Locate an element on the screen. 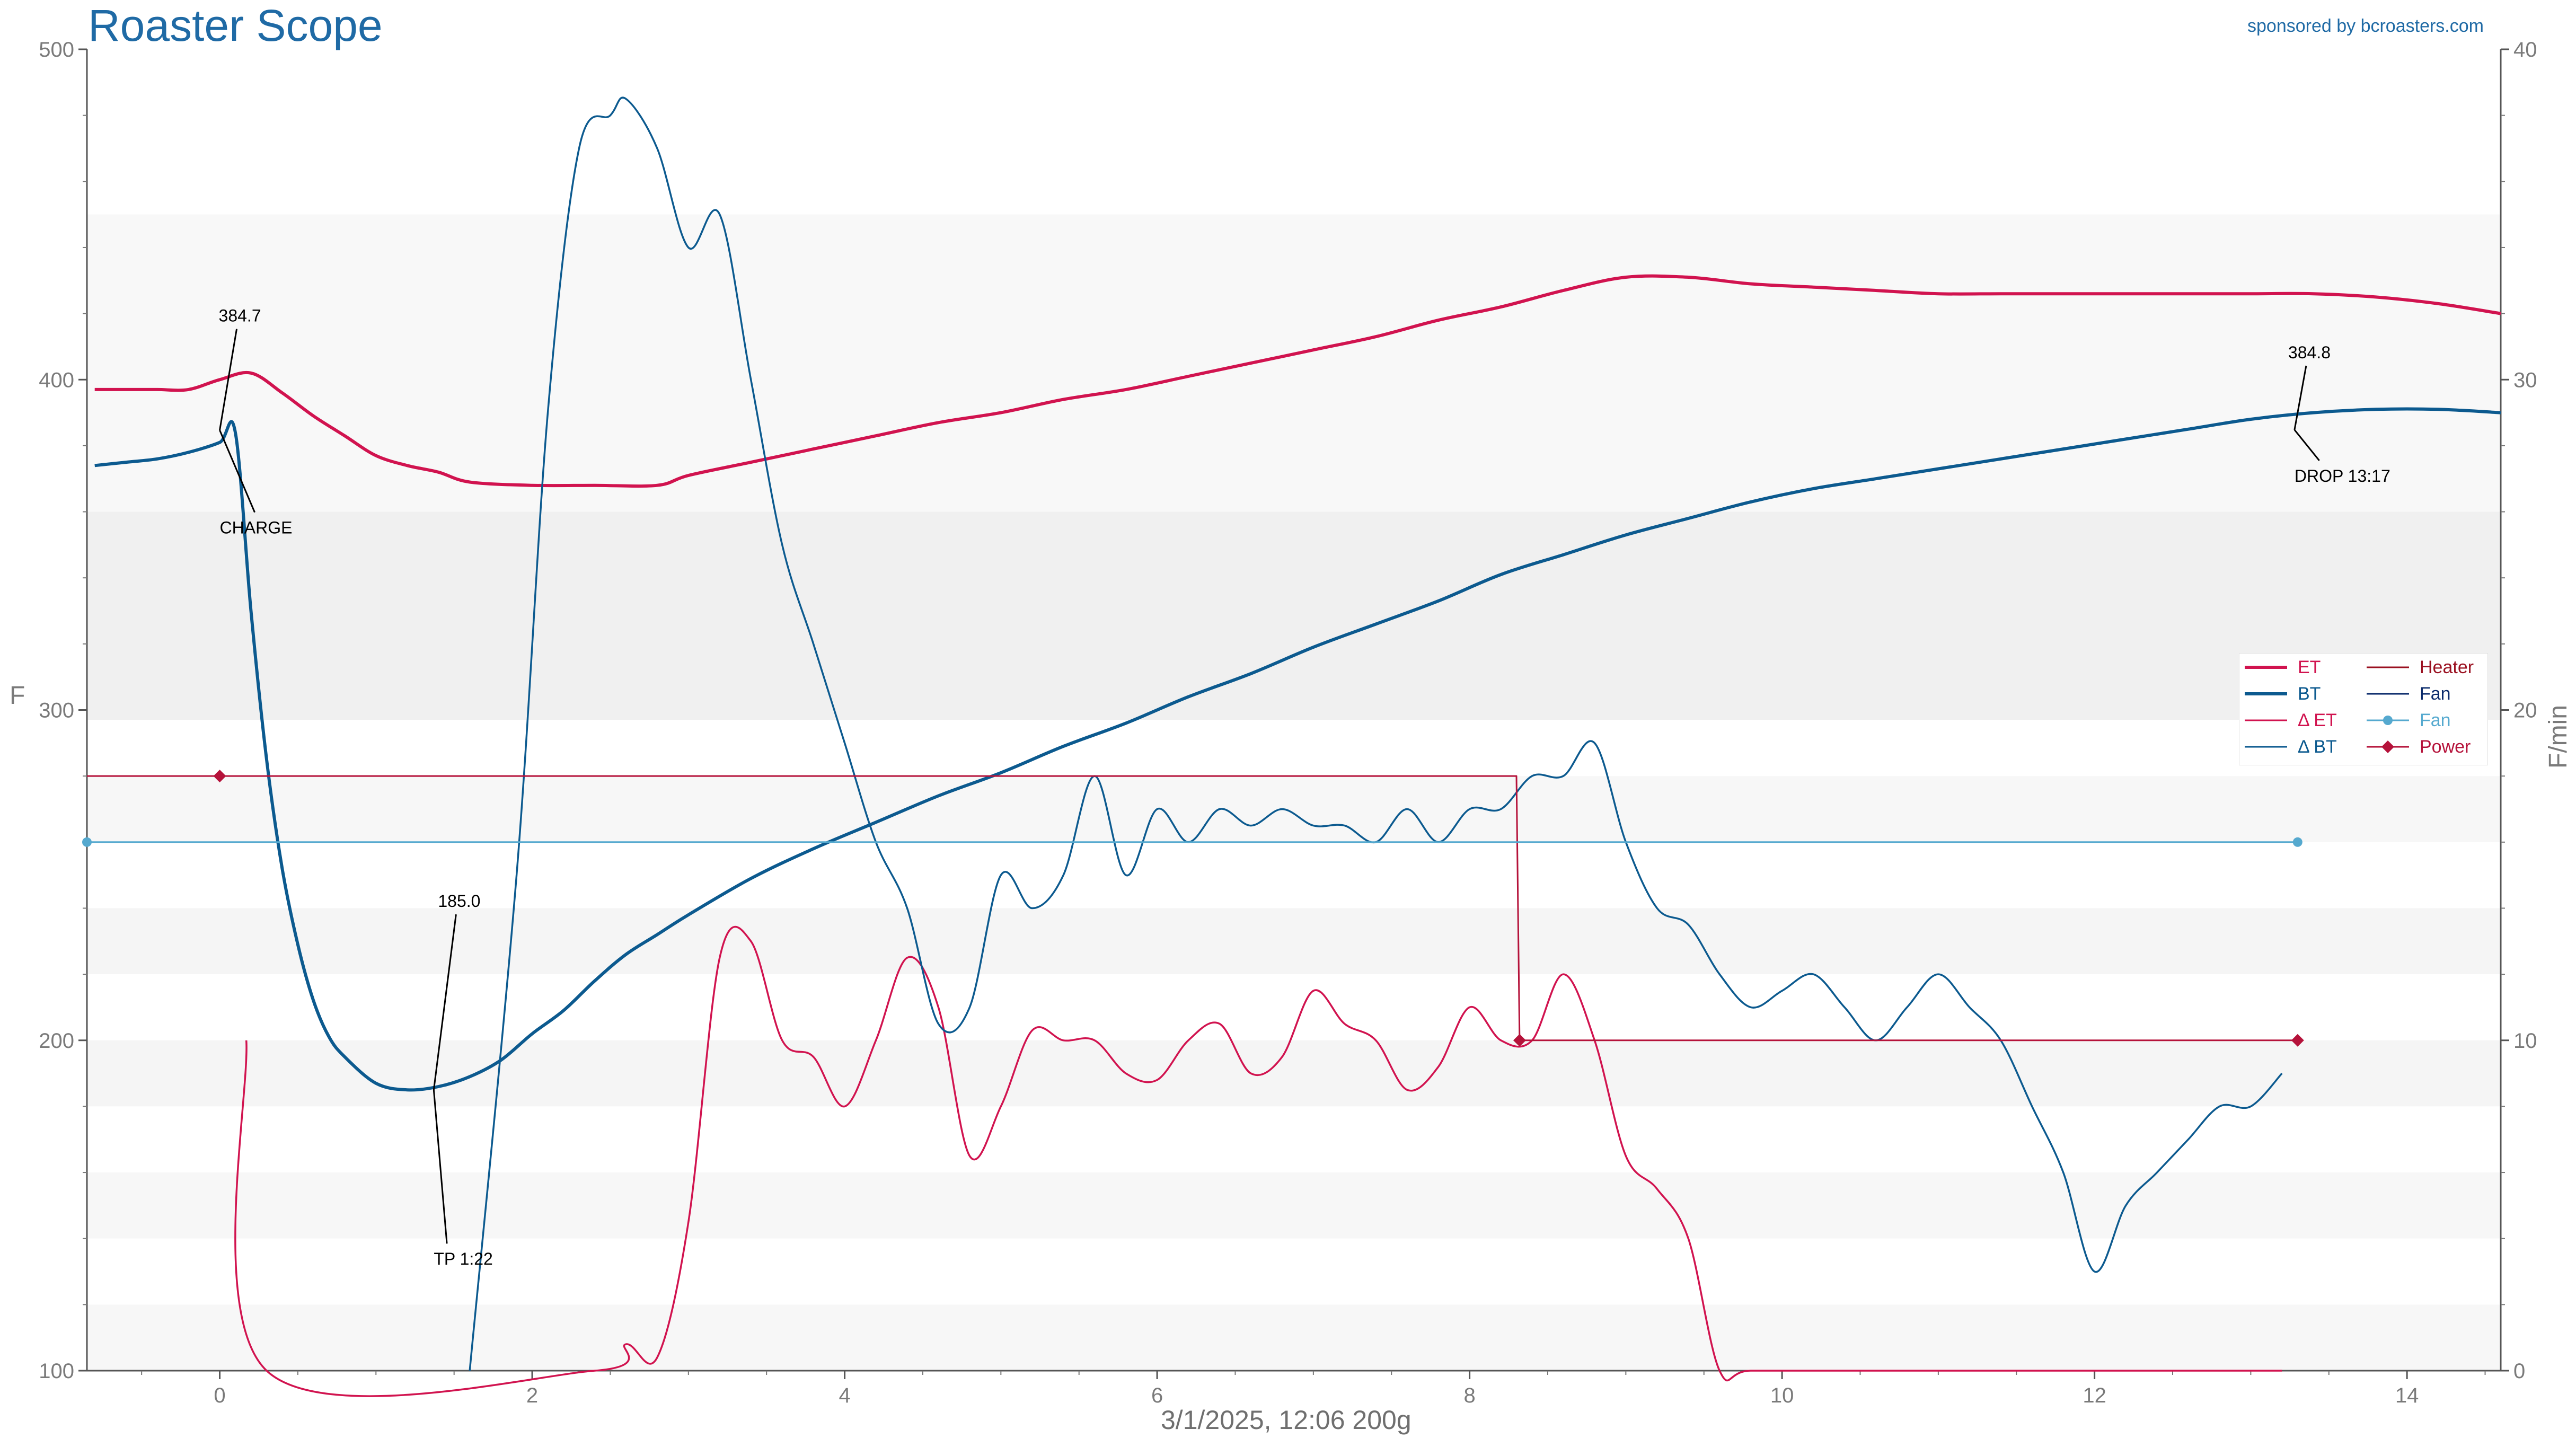 Image resolution: width=2576 pixels, height=1447 pixels. legend-item-power: Power is located at coordinates (2419, 747).